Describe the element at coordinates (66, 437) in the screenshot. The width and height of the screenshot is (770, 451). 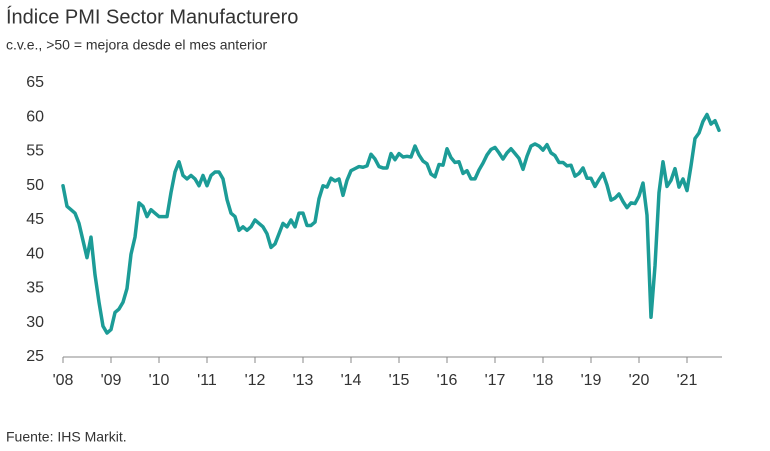
I see `source-note: Fuente: IHS Markit.` at that location.